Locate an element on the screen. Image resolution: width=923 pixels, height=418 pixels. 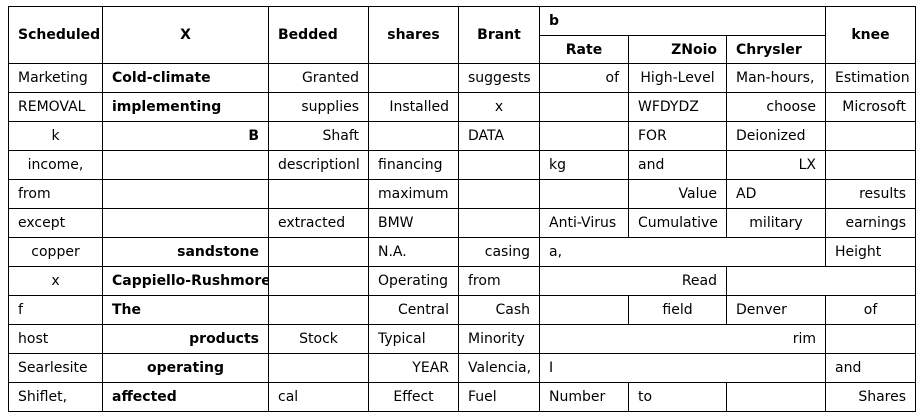
table-cell: FOR is located at coordinates (677, 136).